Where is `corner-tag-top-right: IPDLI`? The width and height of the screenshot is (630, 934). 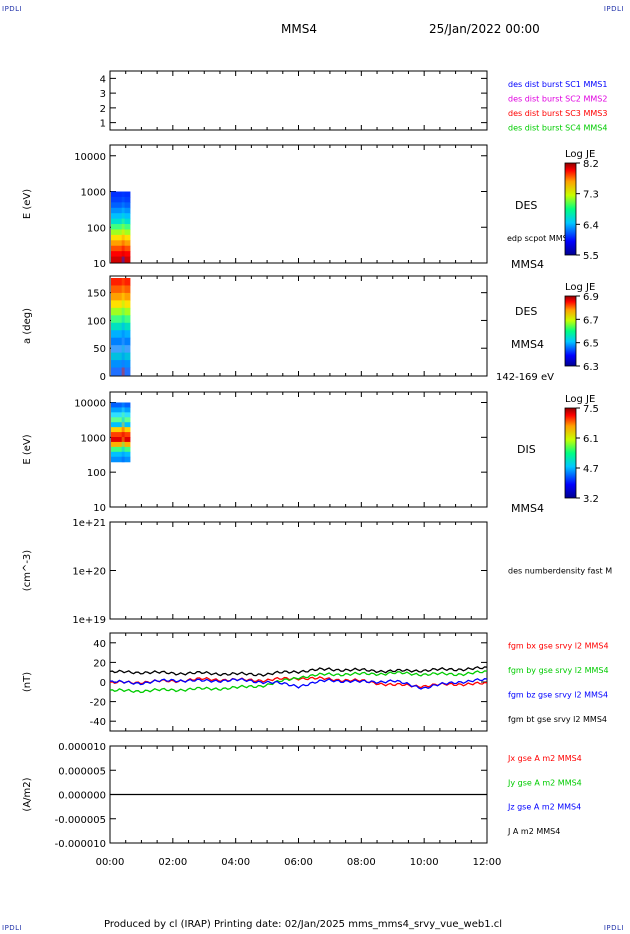 corner-tag-top-right: IPDLI is located at coordinates (613, 9).